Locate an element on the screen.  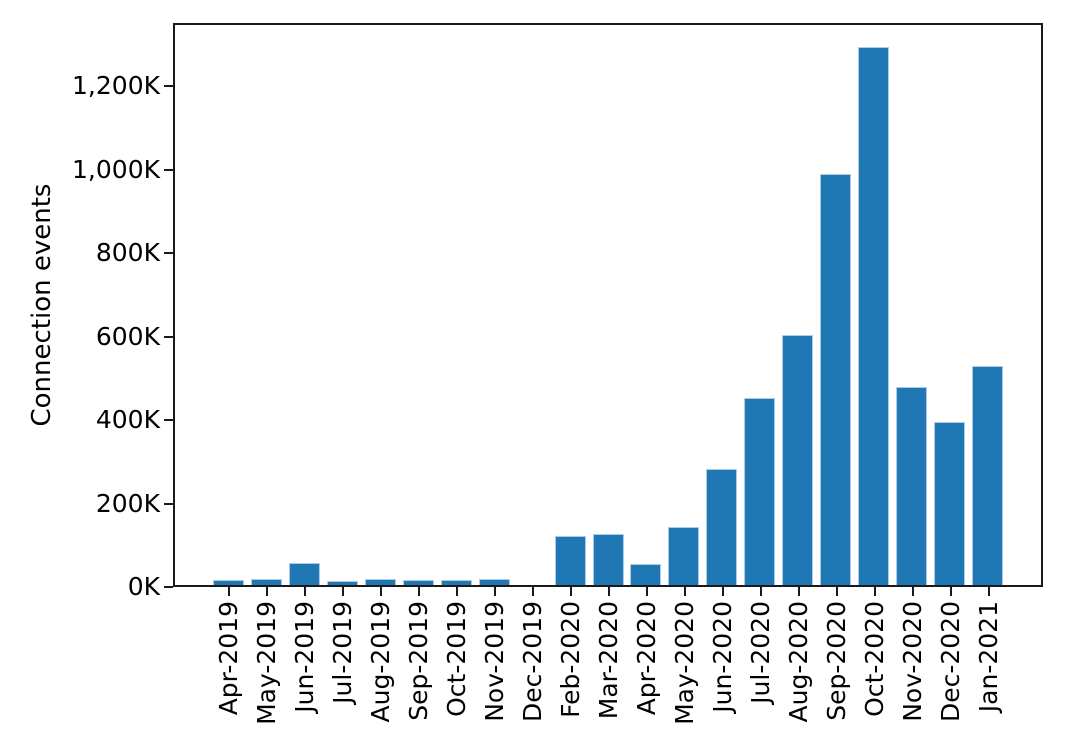
x-tick-label-Jul-2019: Jul-2019 is located at coordinates (342, 652).